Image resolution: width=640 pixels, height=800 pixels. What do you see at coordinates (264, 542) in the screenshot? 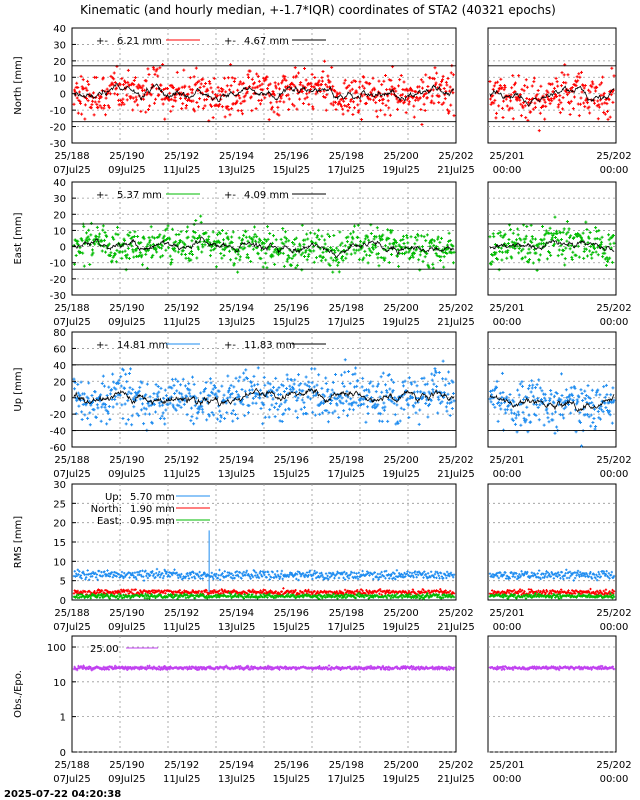
I see `rms-main-plot` at bounding box center [264, 542].